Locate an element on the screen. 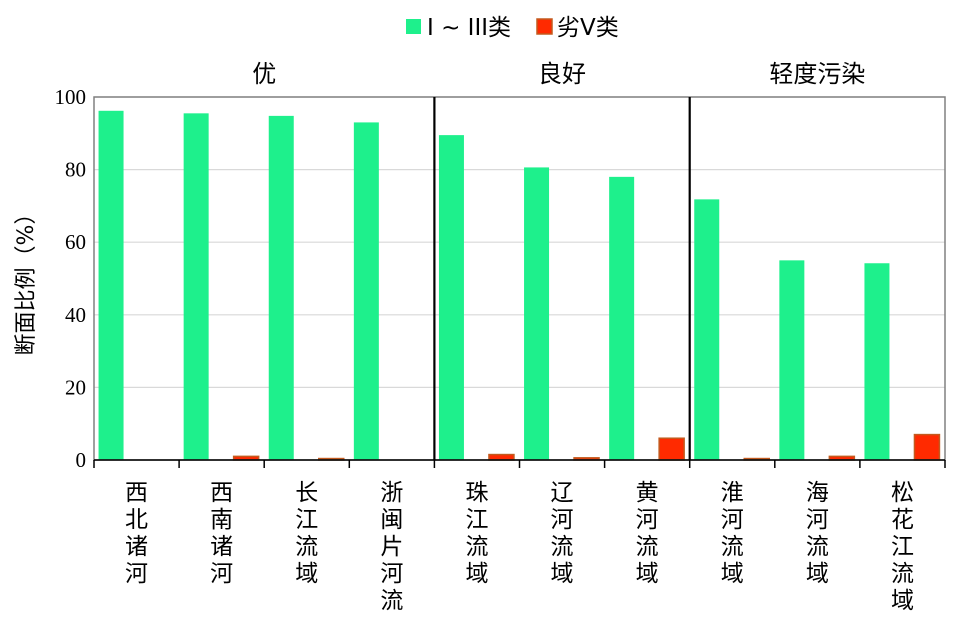 The height and width of the screenshot is (632, 959). category-label: 松花江流域 is located at coordinates (902, 547).